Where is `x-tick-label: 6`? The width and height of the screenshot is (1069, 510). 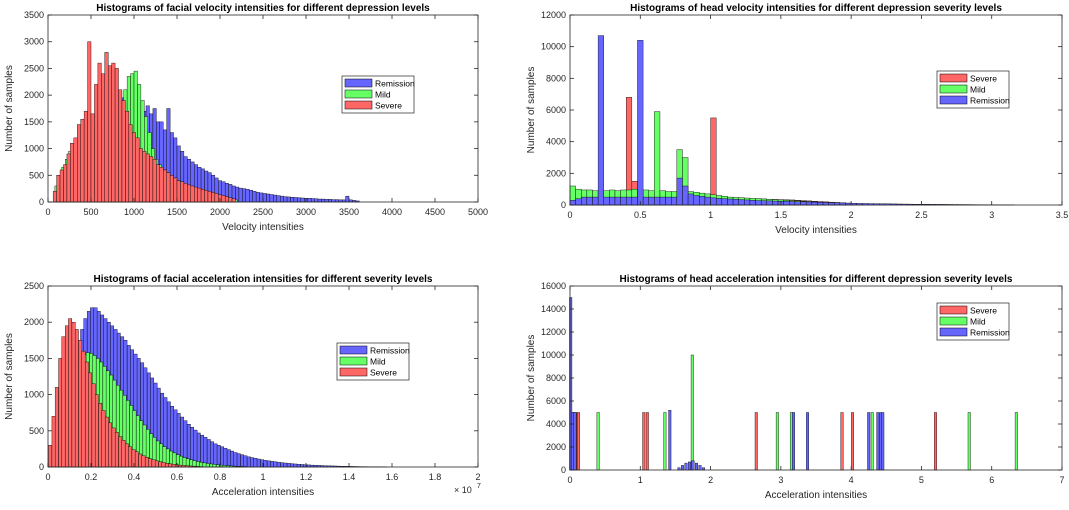
x-tick-label: 6 is located at coordinates (991, 480).